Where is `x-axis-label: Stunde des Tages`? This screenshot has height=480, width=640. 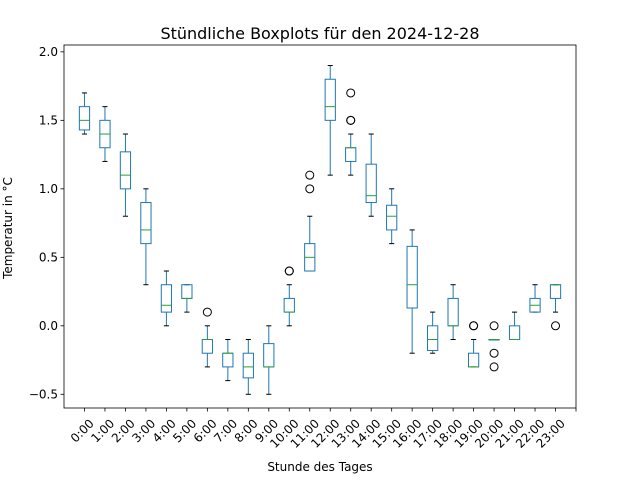
x-axis-label: Stunde des Tages is located at coordinates (319, 467).